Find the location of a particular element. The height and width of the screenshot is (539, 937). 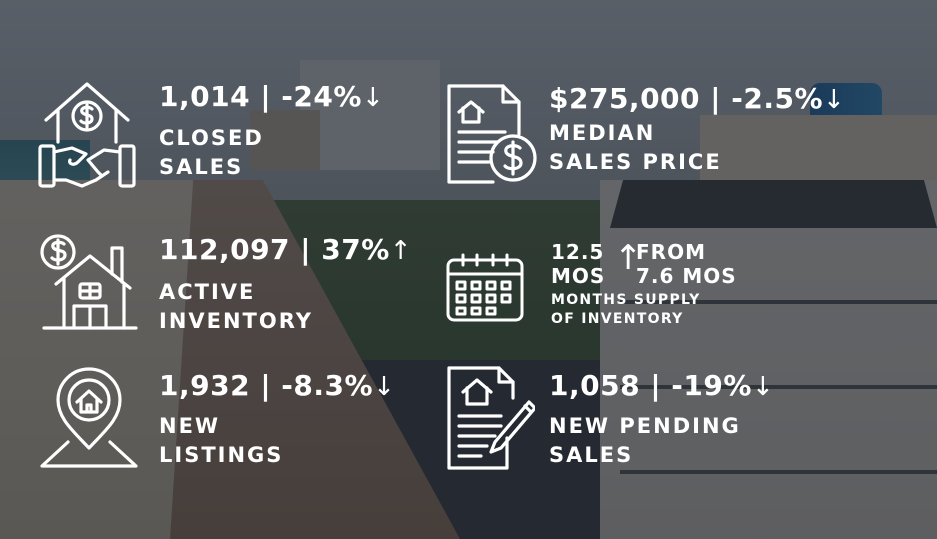

contract-pen-icon is located at coordinates (490, 419).